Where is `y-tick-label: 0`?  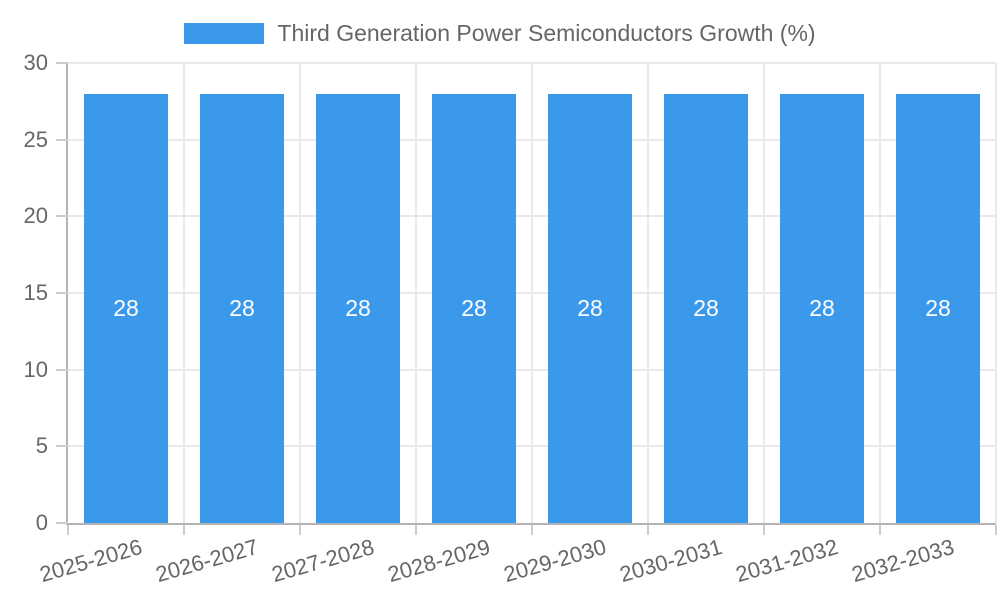
y-tick-label: 0 is located at coordinates (41, 522).